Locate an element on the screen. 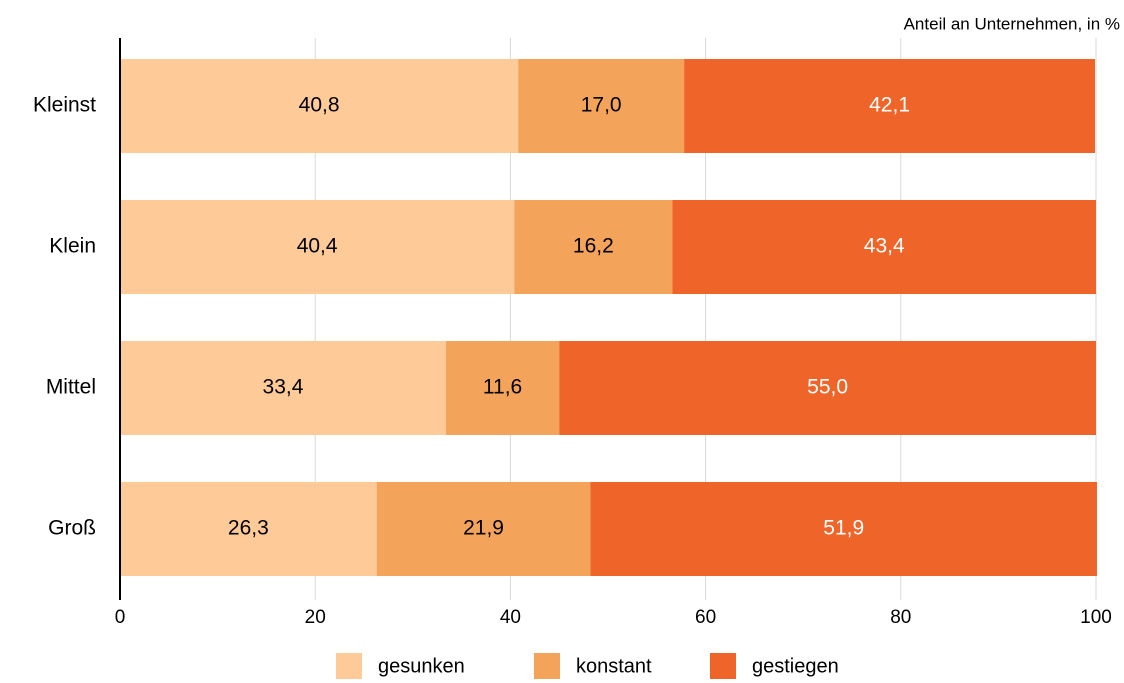 The height and width of the screenshot is (683, 1124). data-label: 33,4 is located at coordinates (283, 387).